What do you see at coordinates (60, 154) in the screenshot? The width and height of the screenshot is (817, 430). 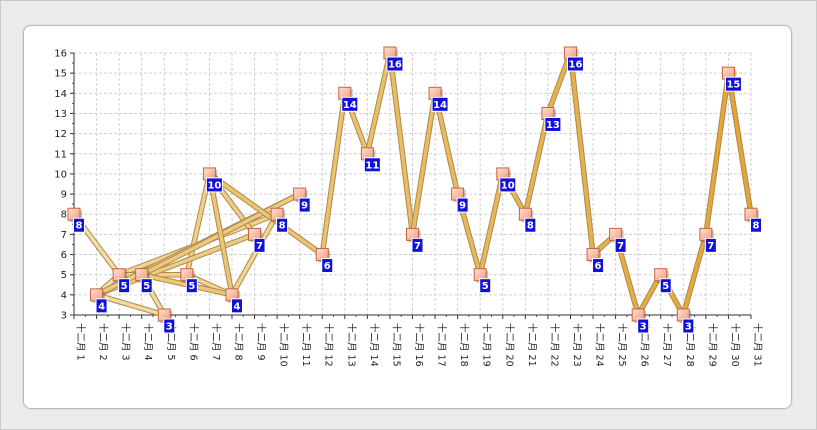 I see `y-tick-label: 11` at bounding box center [60, 154].